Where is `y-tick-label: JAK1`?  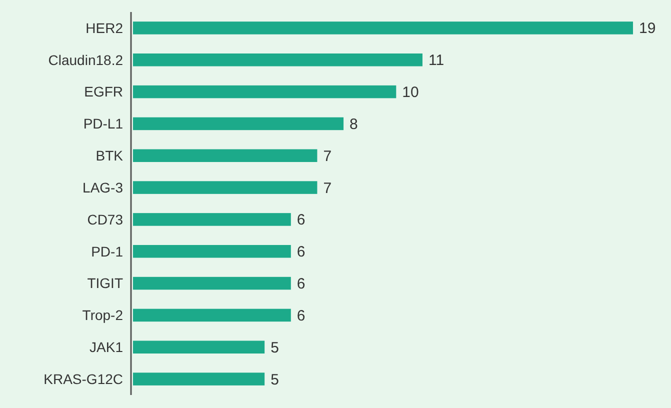
y-tick-label: JAK1 is located at coordinates (107, 347).